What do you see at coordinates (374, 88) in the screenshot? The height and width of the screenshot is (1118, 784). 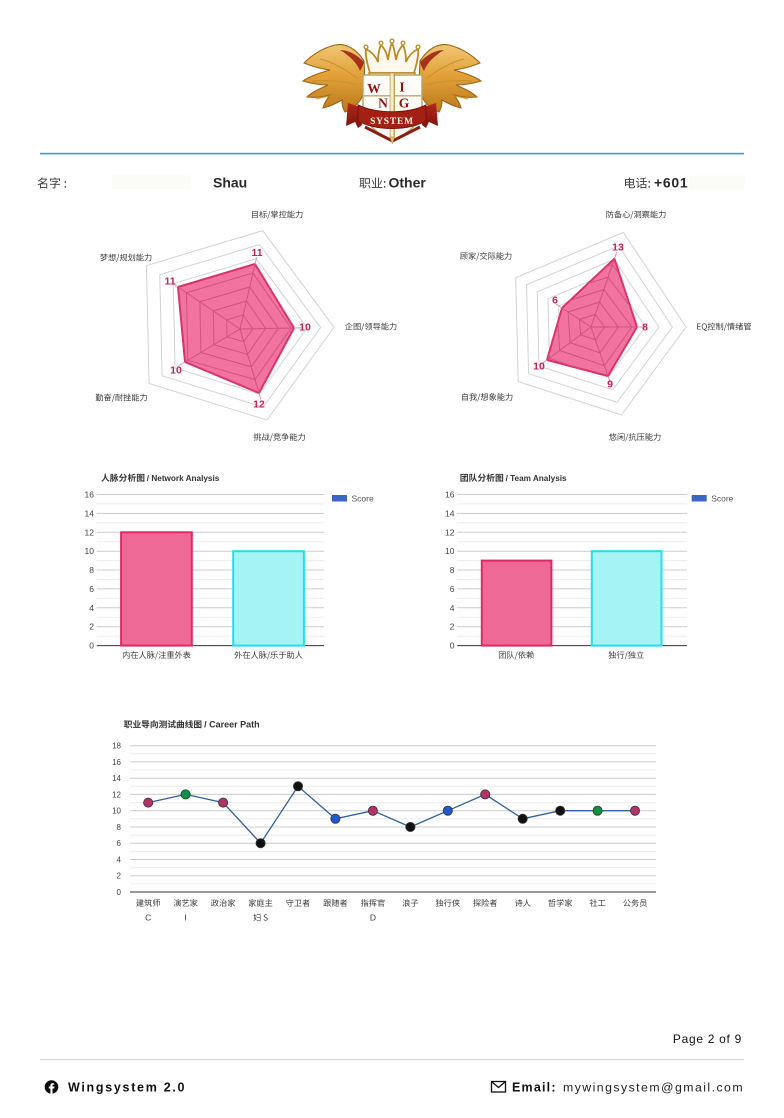 I see `svg-text: W` at bounding box center [374, 88].